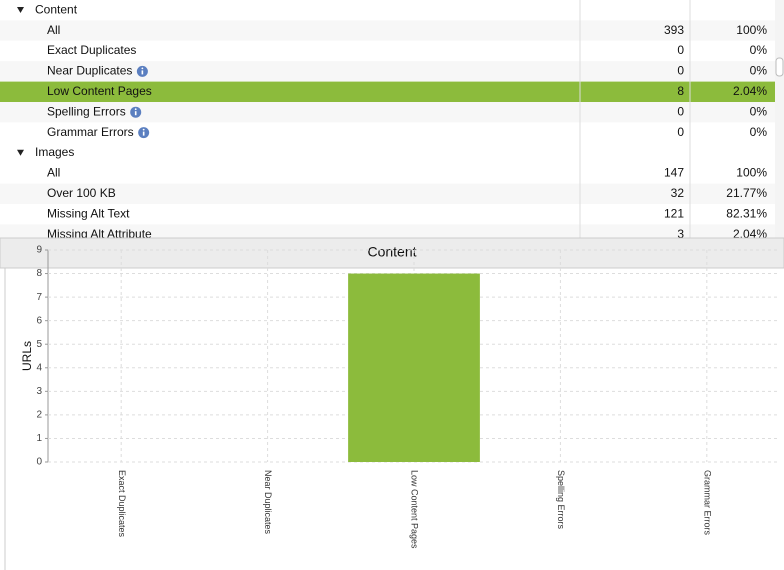  I want to click on row-count: 8, so click(680, 91).